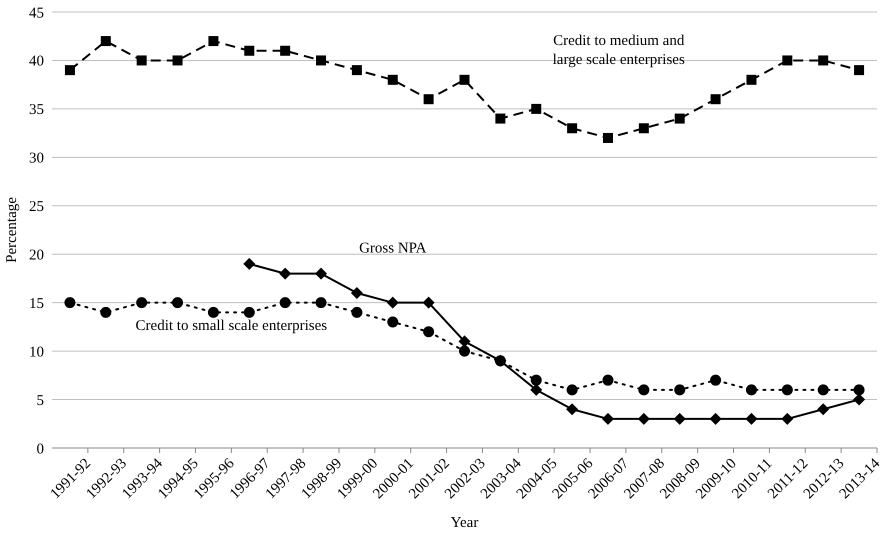 The image size is (889, 533). Describe the element at coordinates (40, 400) in the screenshot. I see `y-tick-label: 5` at that location.